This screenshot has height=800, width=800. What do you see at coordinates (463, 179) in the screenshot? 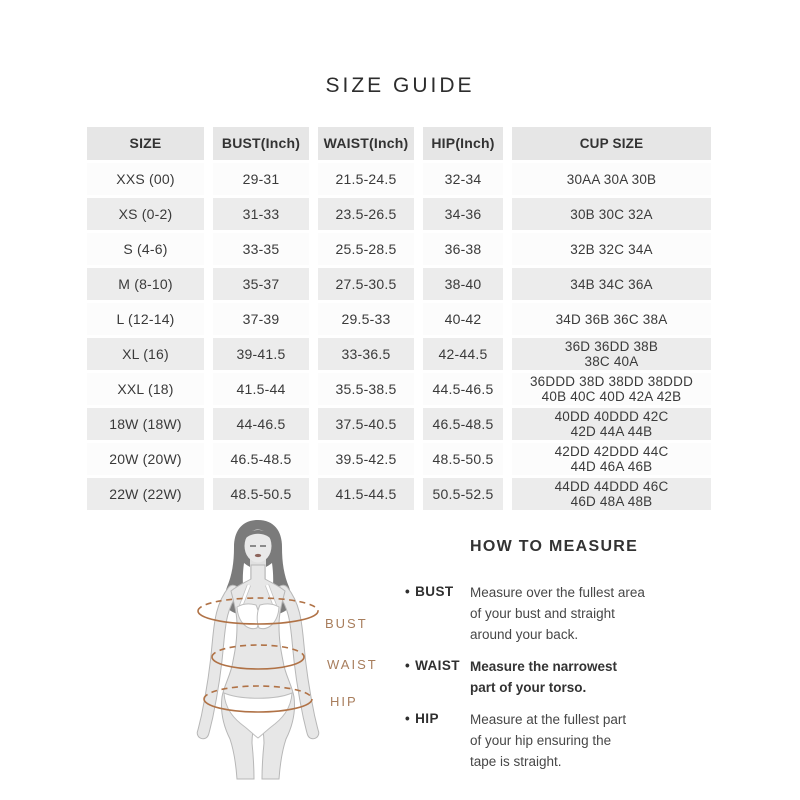
I see `cell-hip: 32-34` at bounding box center [463, 179].